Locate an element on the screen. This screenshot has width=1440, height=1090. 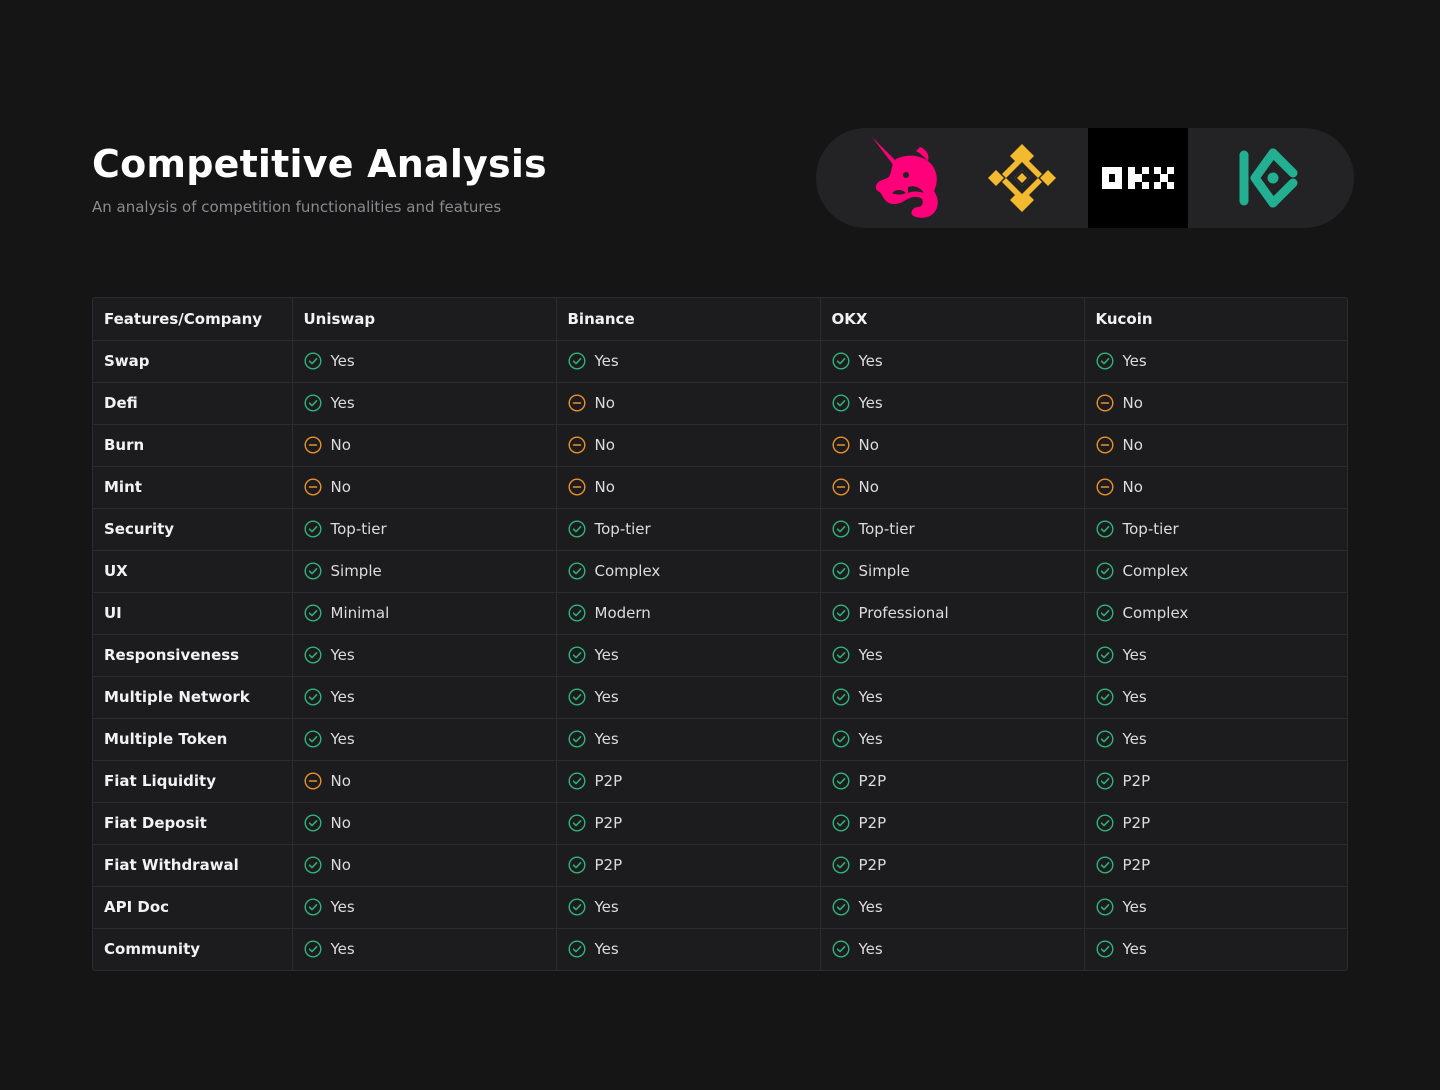
feature-label: Community is located at coordinates (193, 949).